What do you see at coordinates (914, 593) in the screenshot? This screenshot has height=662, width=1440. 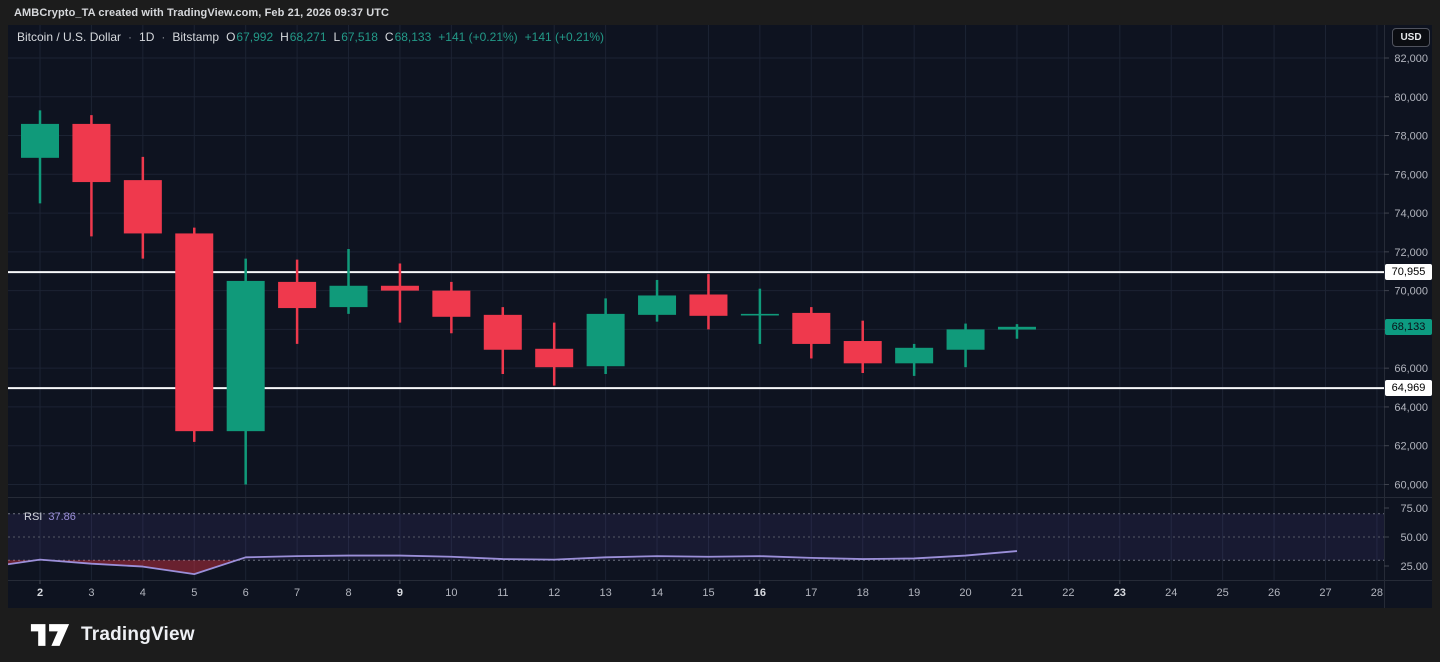 I see `svg-text: 19` at bounding box center [914, 593].